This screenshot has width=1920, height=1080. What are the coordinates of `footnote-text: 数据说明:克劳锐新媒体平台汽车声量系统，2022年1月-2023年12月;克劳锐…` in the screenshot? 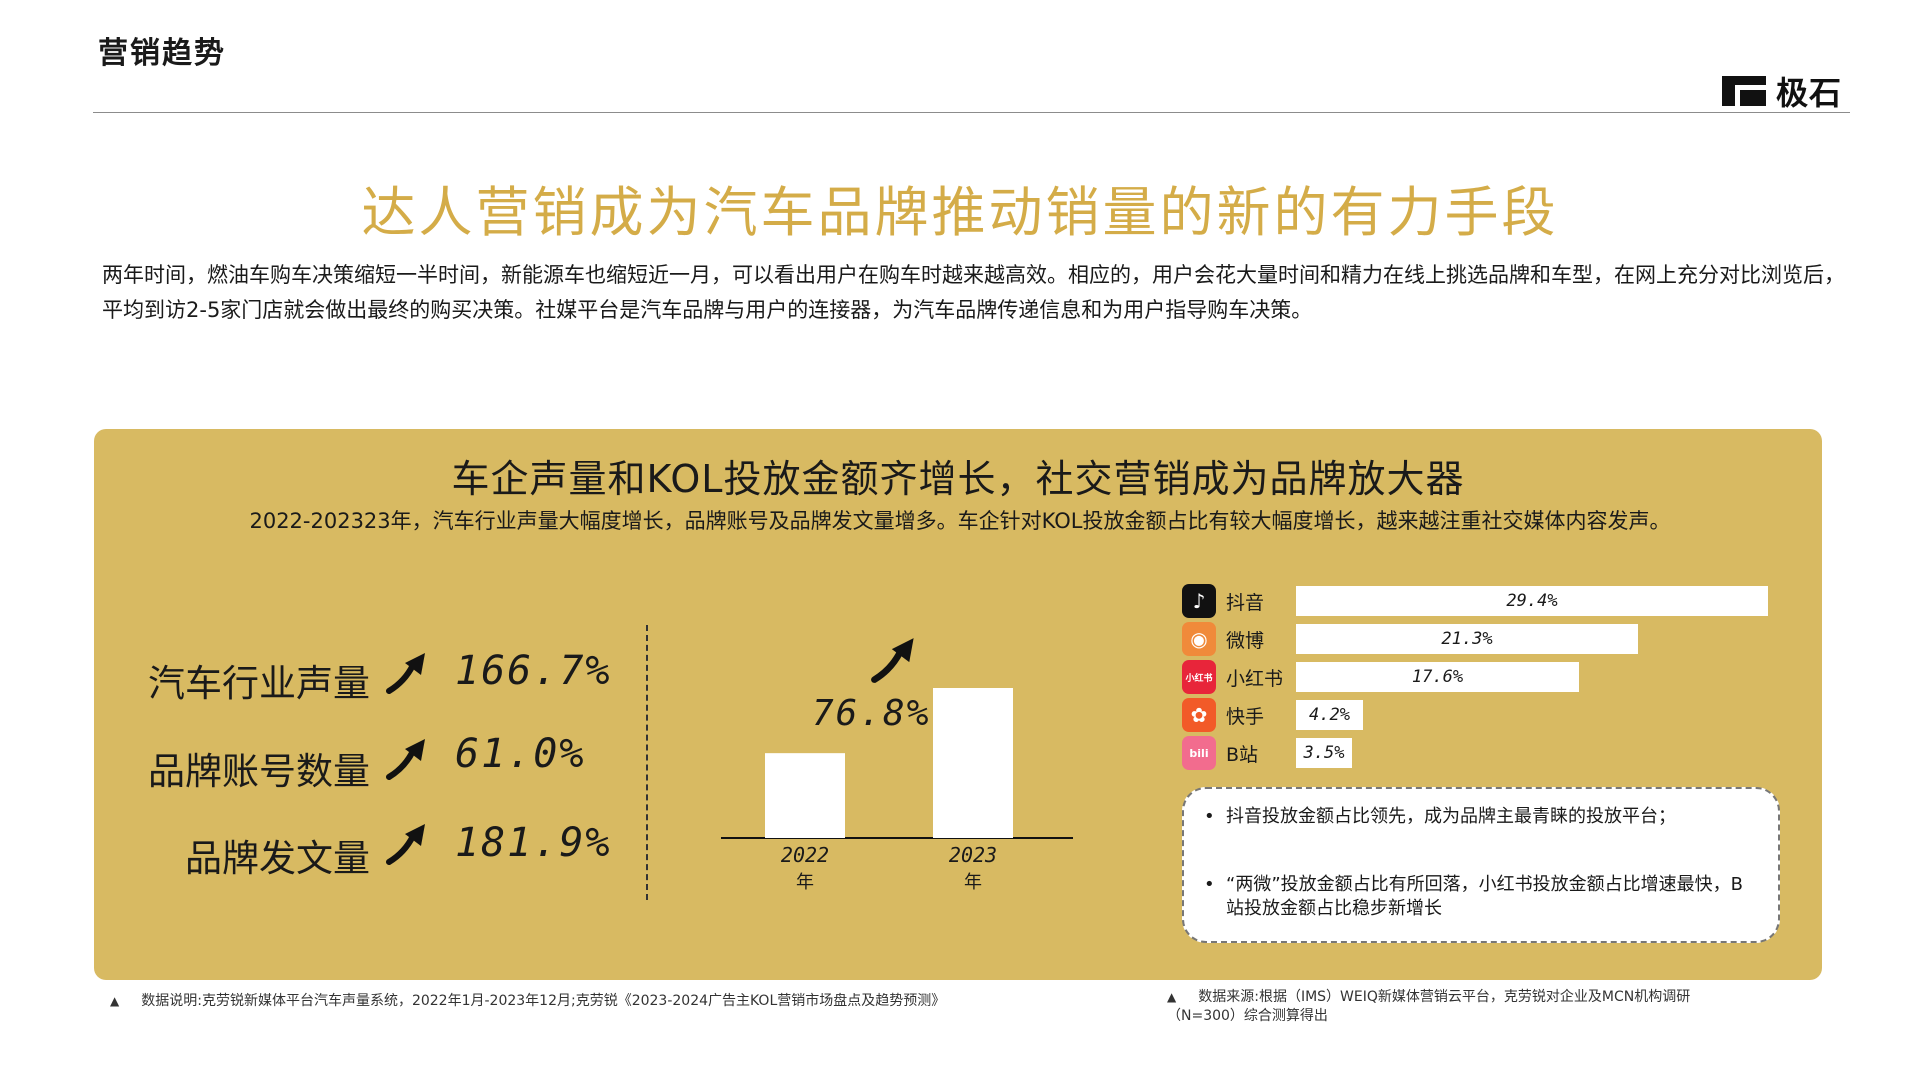 It's located at (543, 1001).